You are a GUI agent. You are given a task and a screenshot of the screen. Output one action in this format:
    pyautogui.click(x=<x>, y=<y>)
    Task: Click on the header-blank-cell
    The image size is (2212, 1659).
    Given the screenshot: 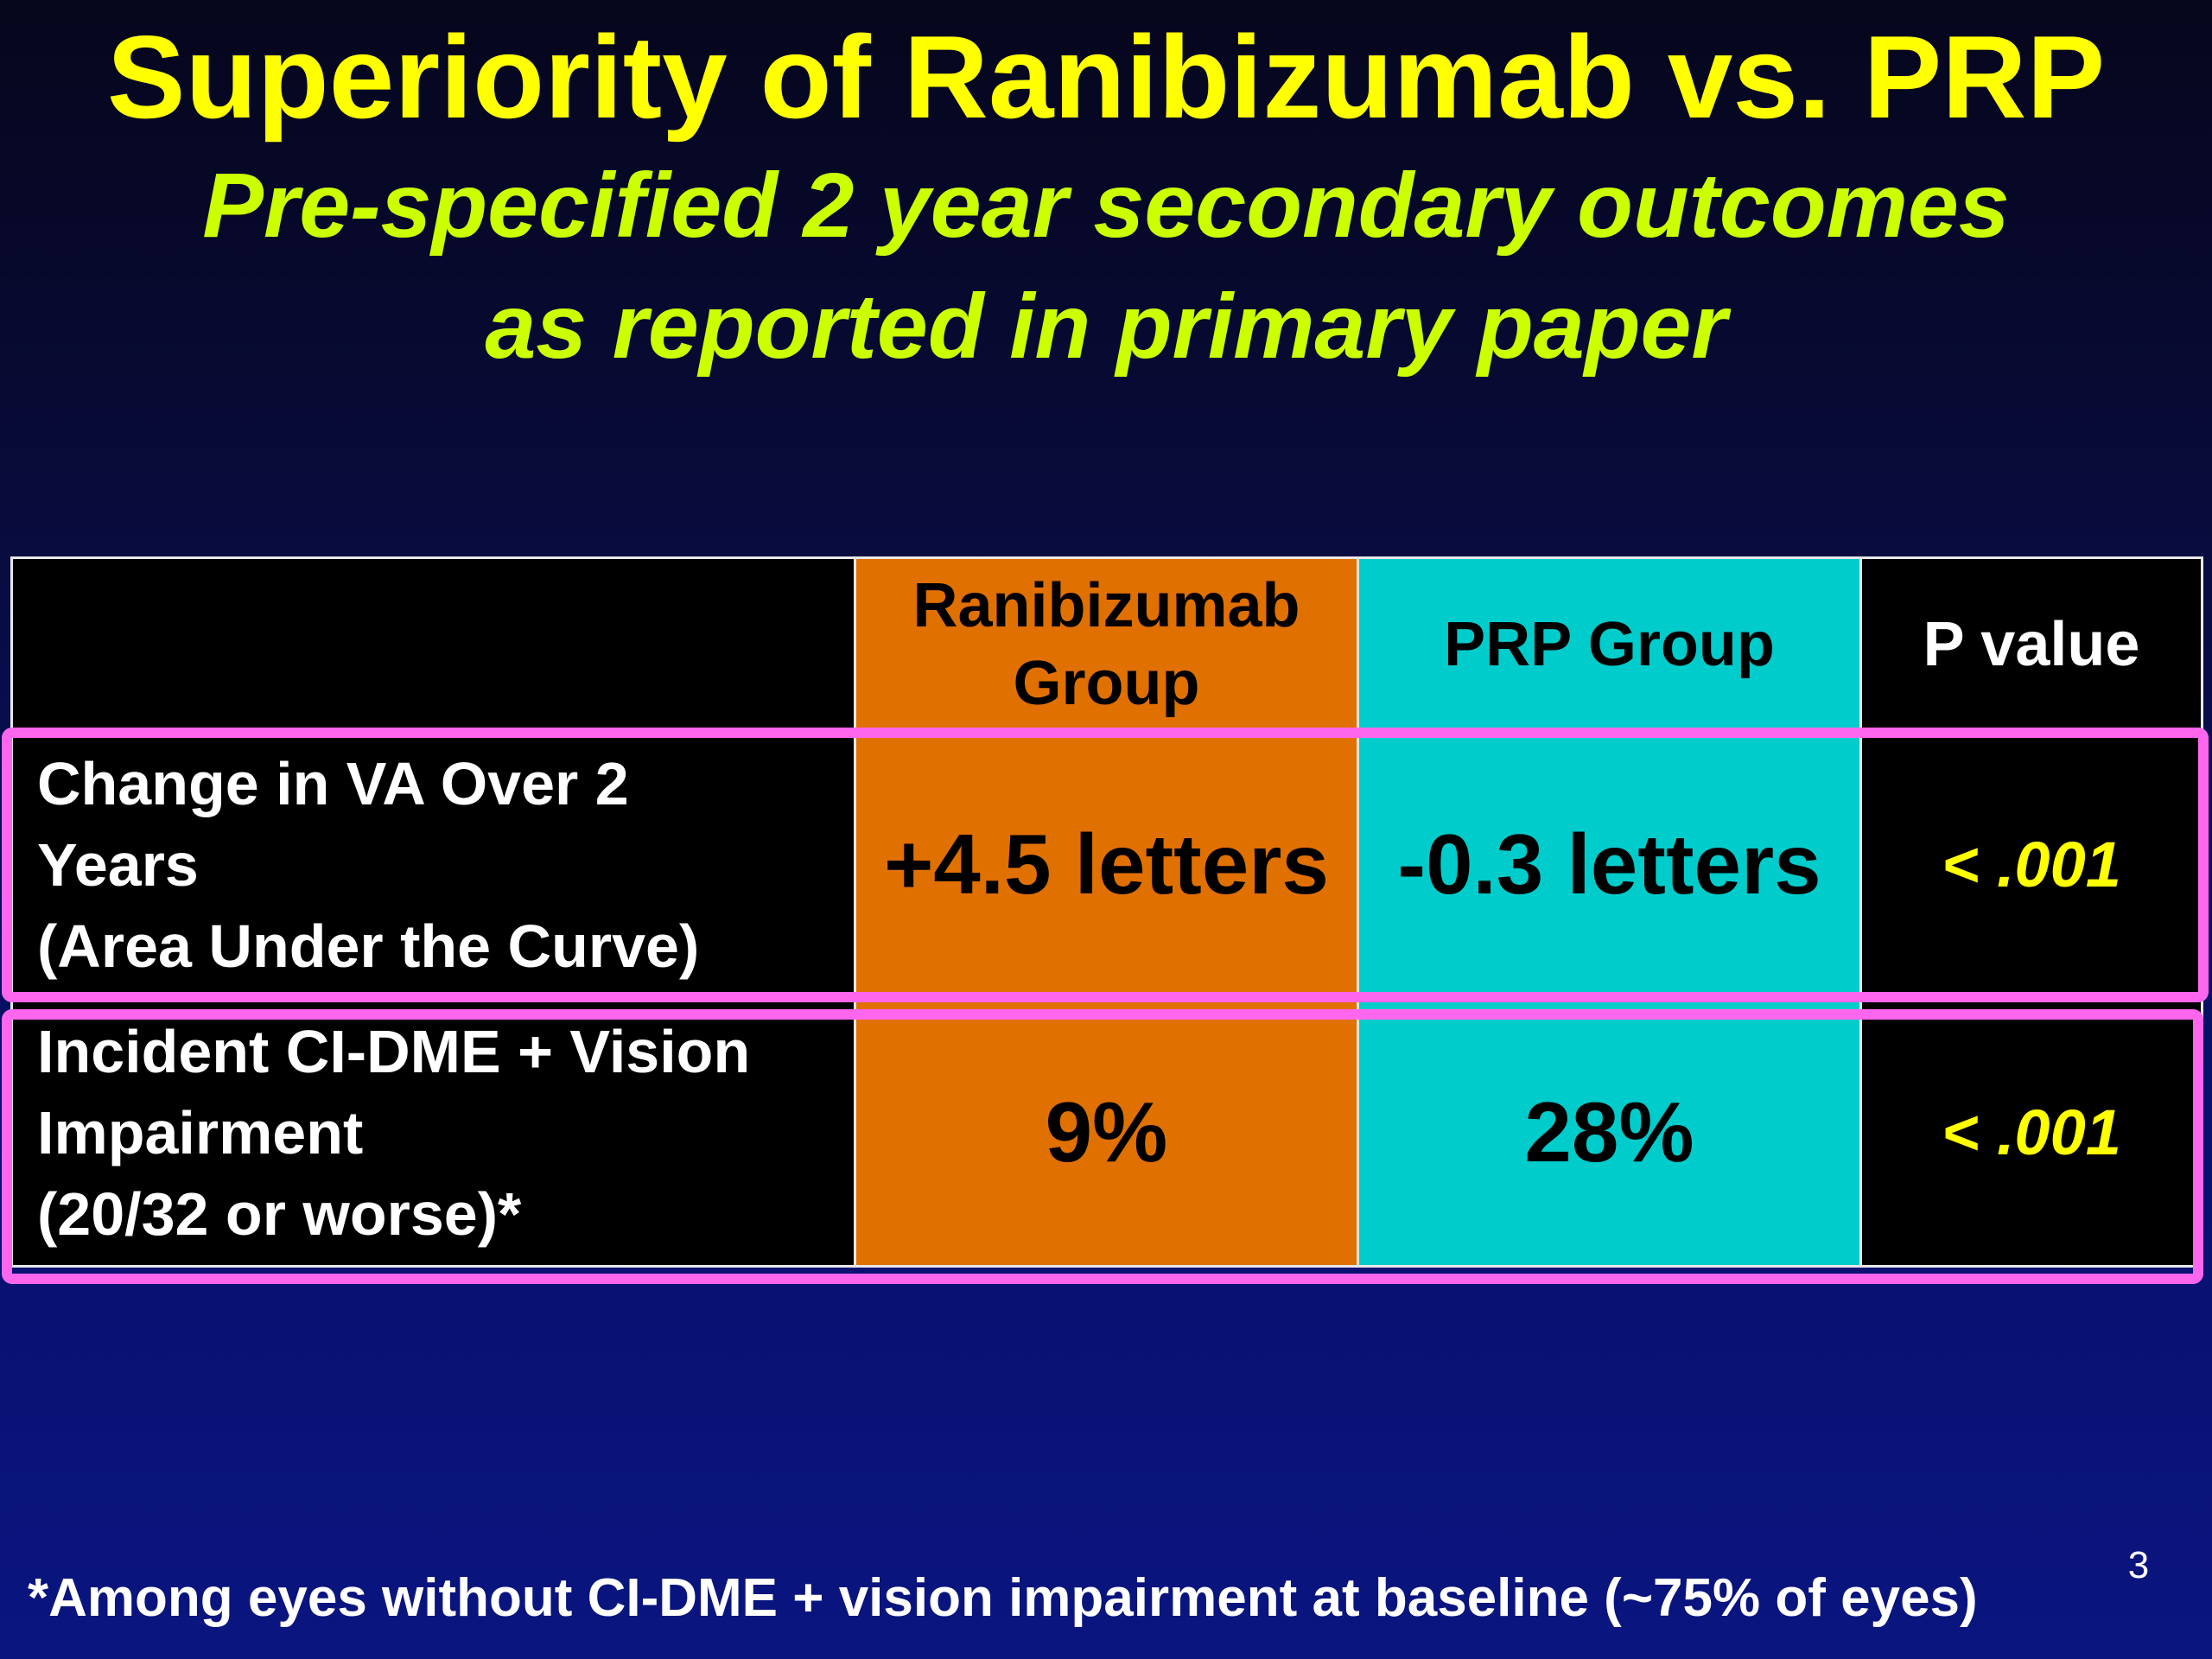 What is the action you would take?
    pyautogui.click(x=433, y=644)
    